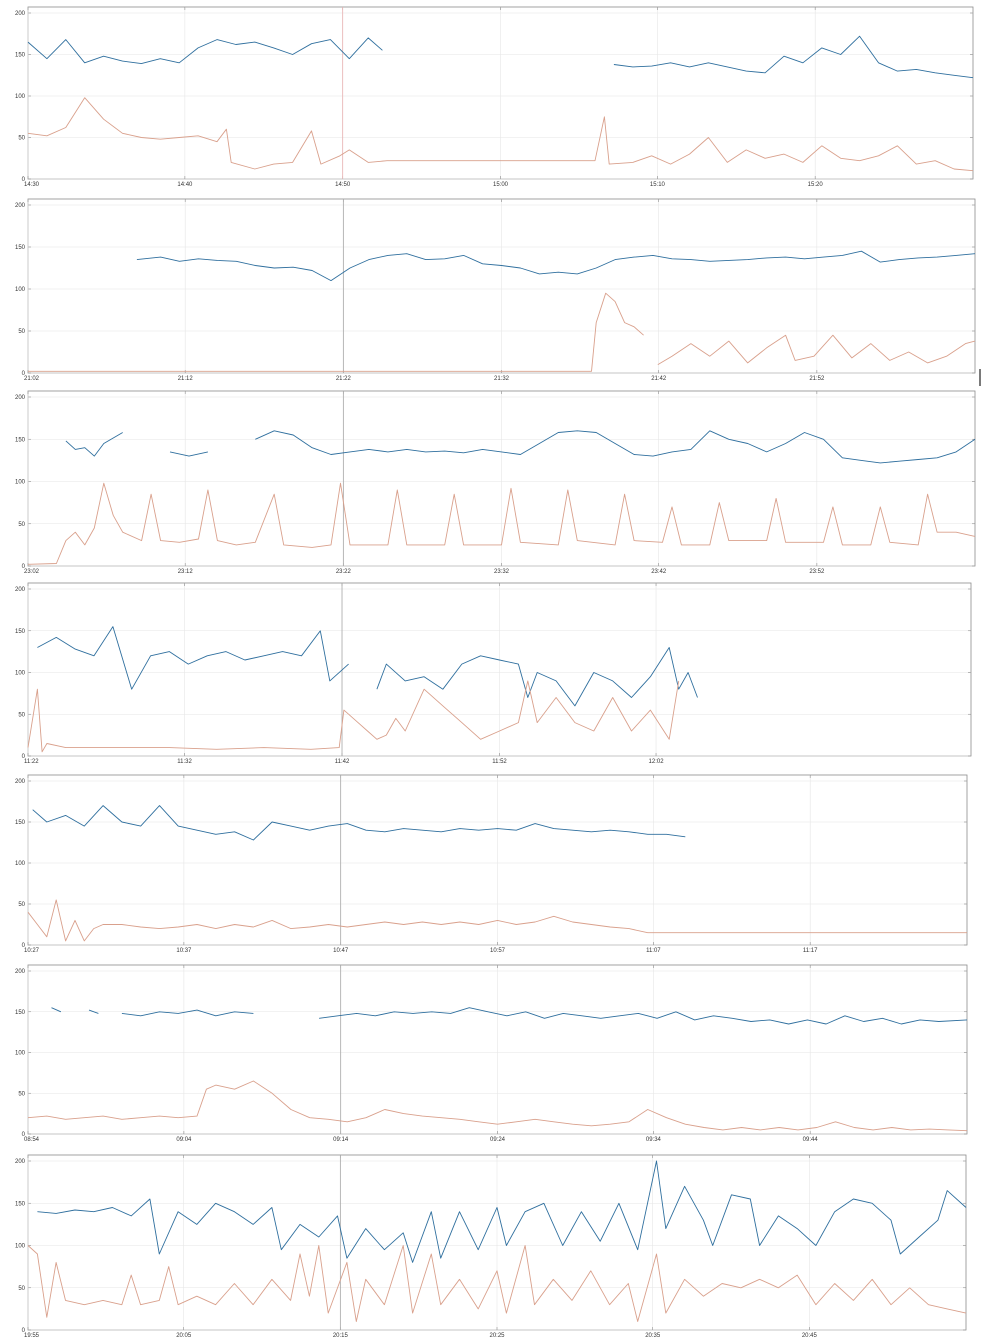 This screenshot has width=987, height=1339. What do you see at coordinates (186, 379) in the screenshot?
I see `x-tick-label: 21:12` at bounding box center [186, 379].